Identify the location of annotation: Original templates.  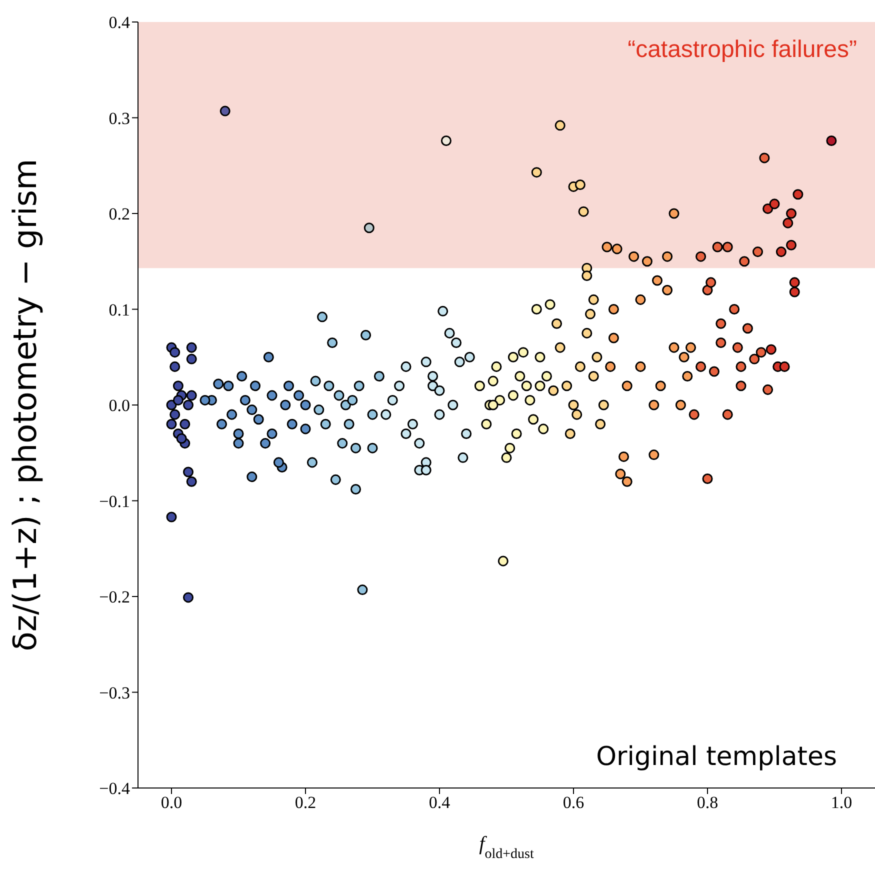
(716, 757).